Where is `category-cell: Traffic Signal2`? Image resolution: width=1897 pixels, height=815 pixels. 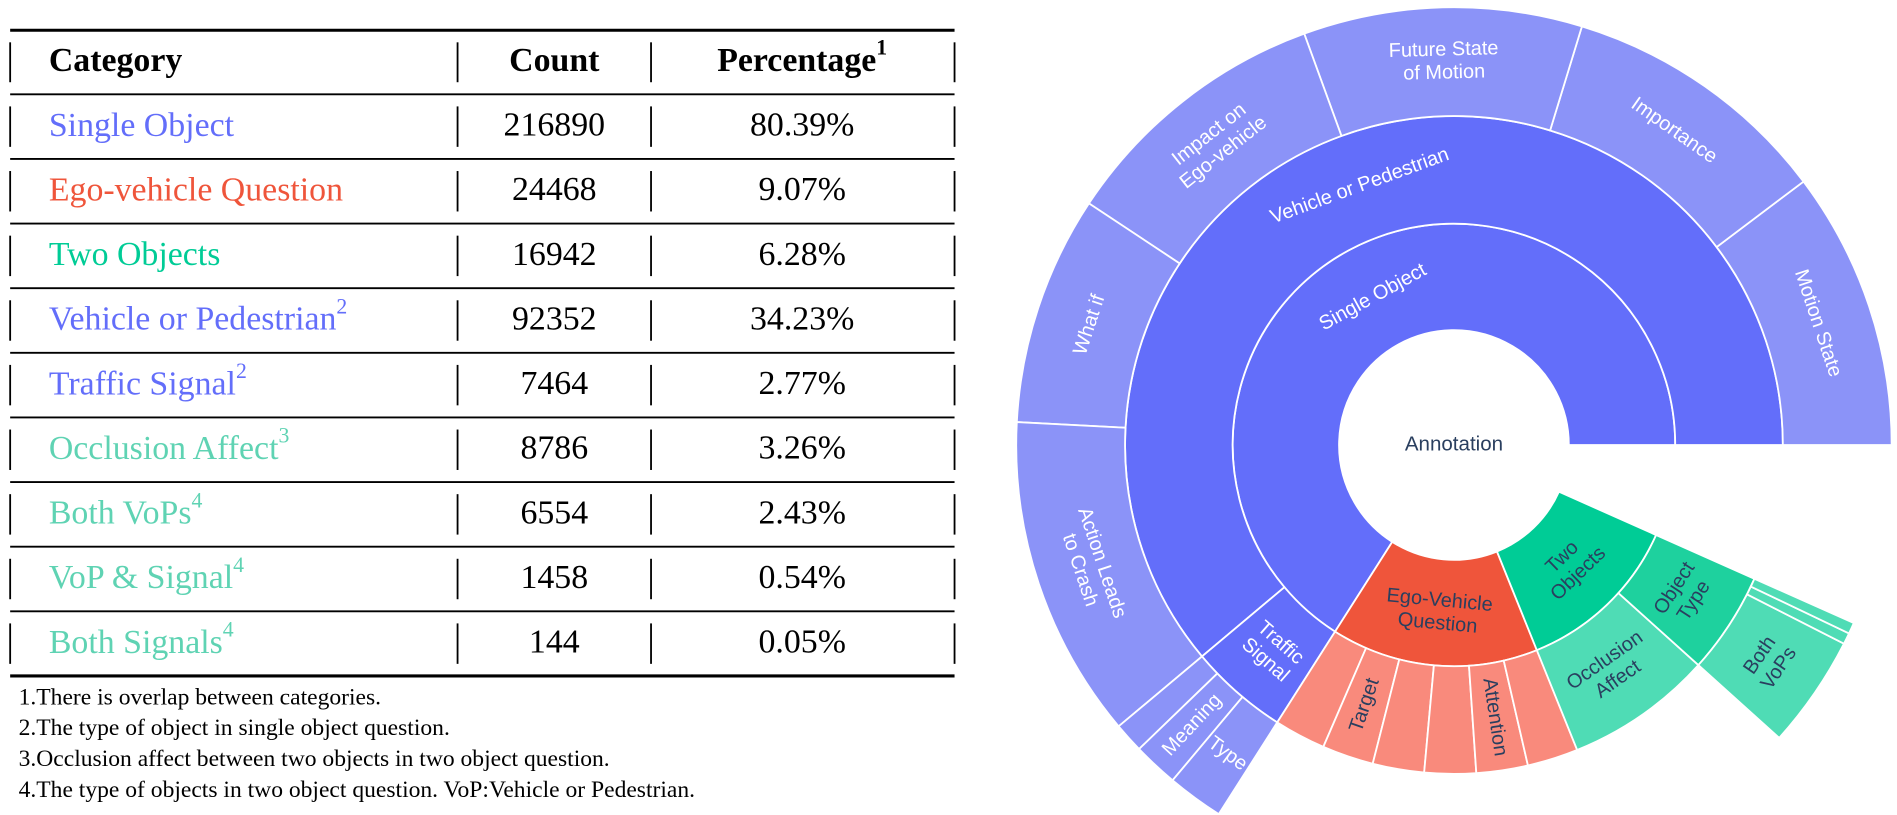 category-cell: Traffic Signal2 is located at coordinates (148, 380).